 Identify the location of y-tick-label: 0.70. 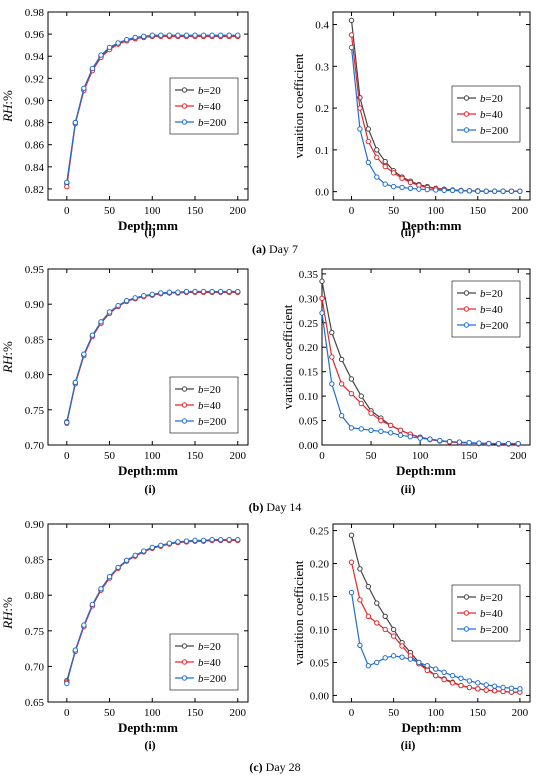
(35, 667).